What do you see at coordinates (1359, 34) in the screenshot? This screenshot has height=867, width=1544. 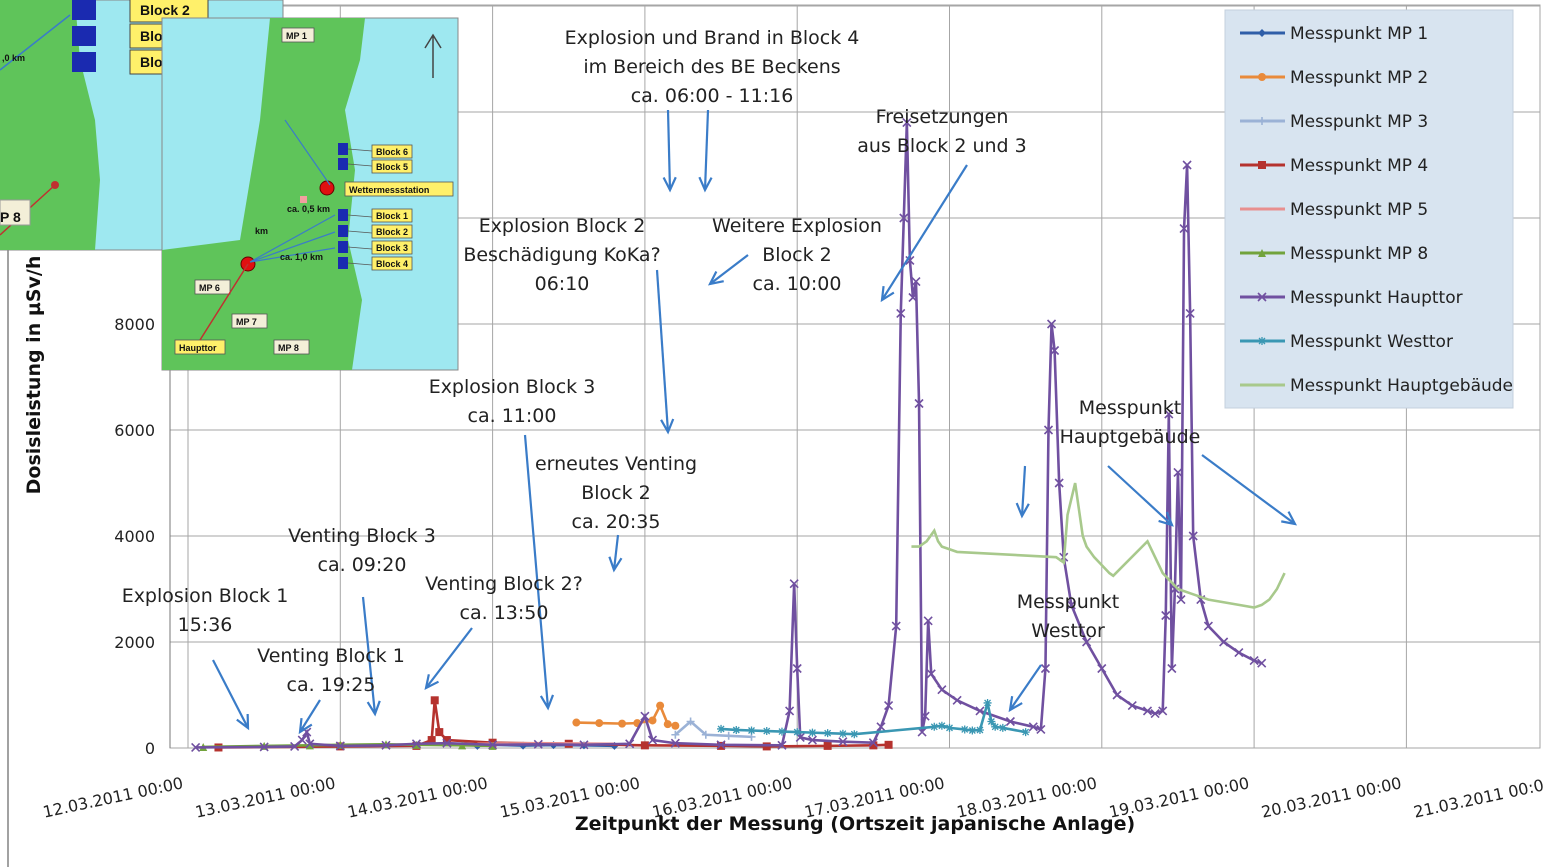 I see `legend-label: Messpunkt MP 1` at bounding box center [1359, 34].